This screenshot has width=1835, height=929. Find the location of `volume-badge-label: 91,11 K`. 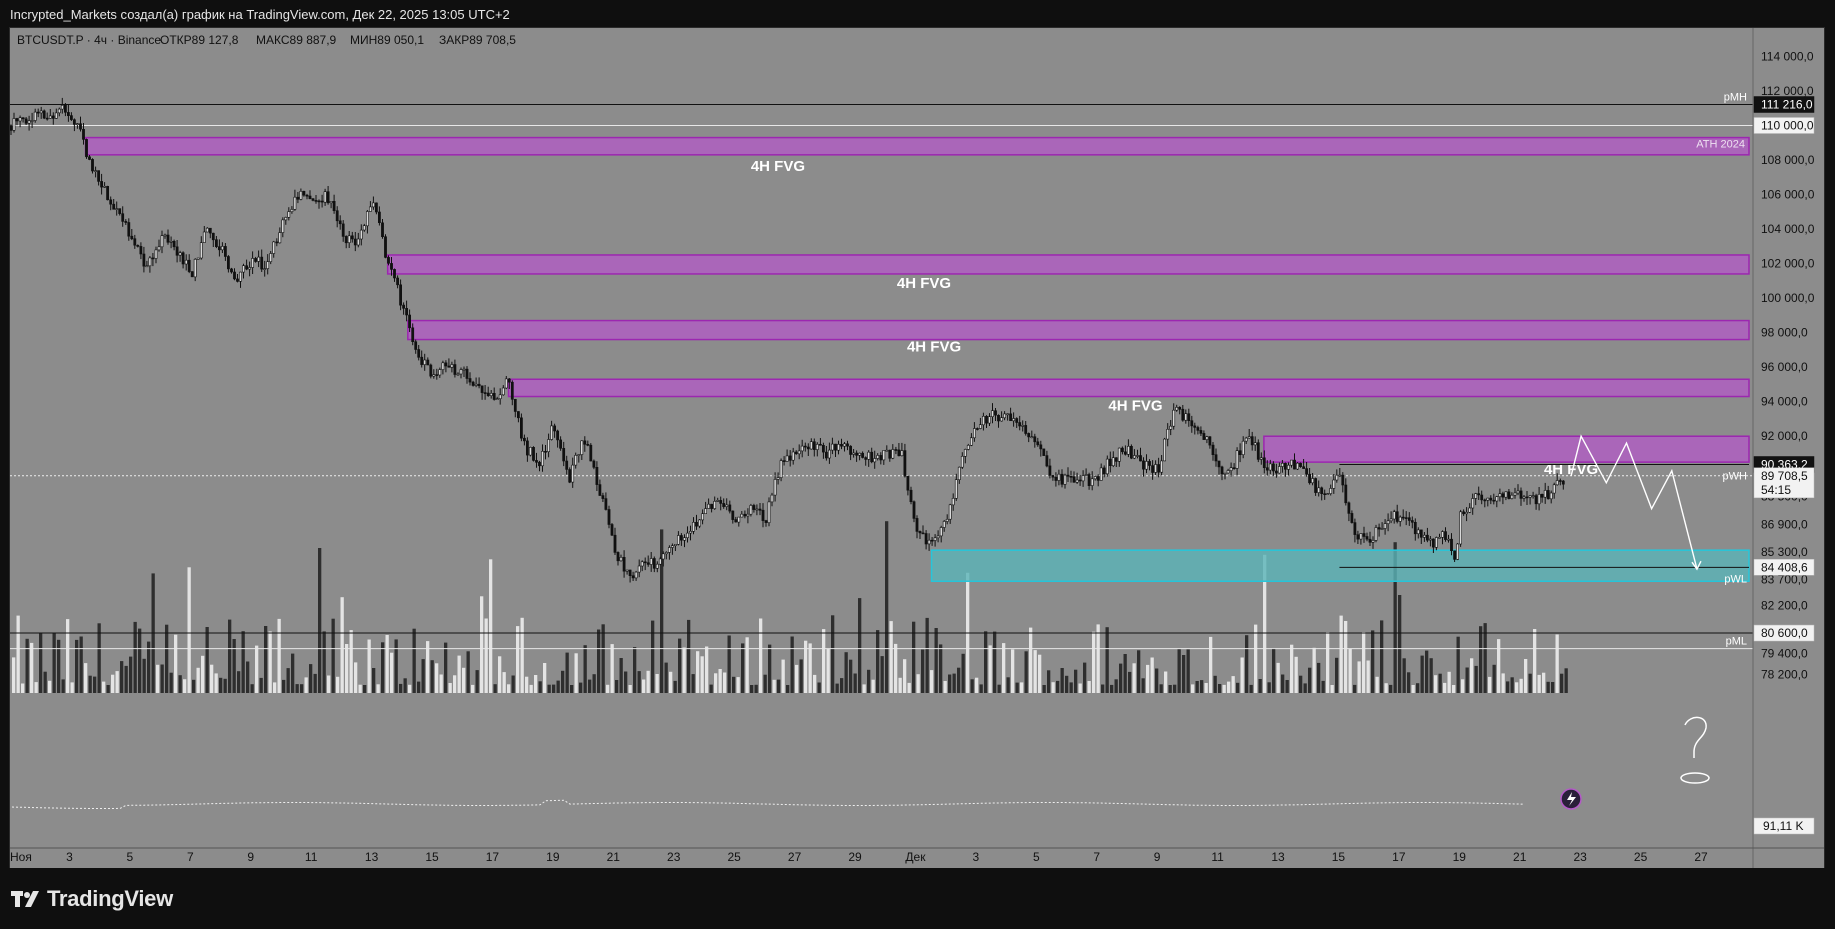

volume-badge-label: 91,11 K is located at coordinates (1783, 826).